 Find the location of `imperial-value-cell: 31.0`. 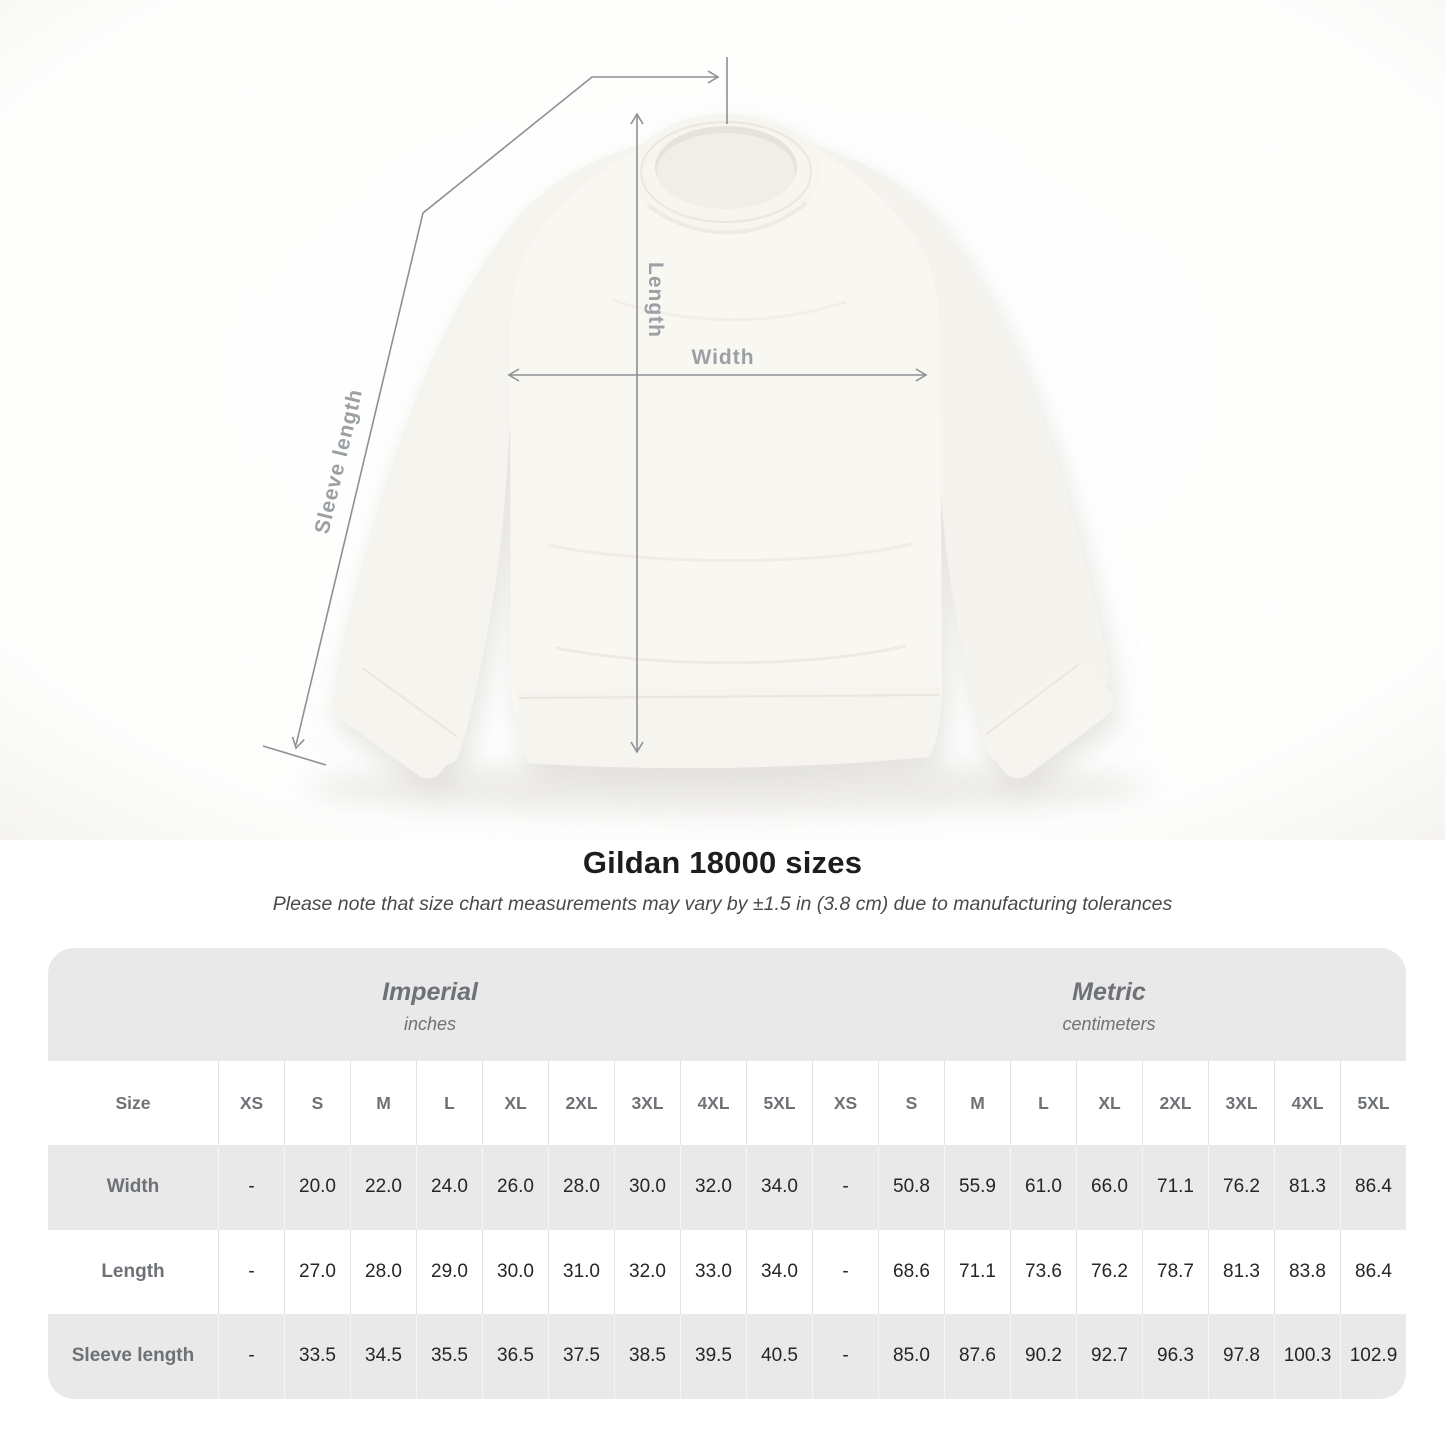

imperial-value-cell: 31.0 is located at coordinates (581, 1272).